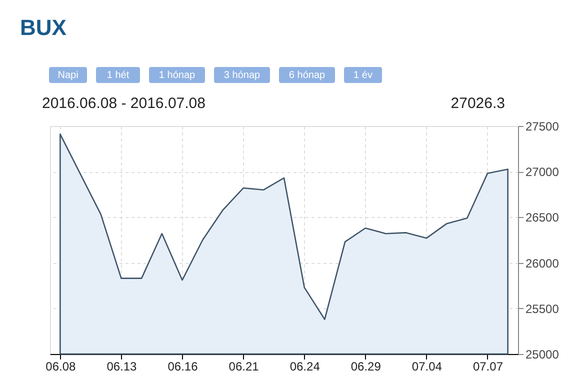 This screenshot has width=569, height=386. Describe the element at coordinates (477, 103) in the screenshot. I see `text: 27026.3` at that location.